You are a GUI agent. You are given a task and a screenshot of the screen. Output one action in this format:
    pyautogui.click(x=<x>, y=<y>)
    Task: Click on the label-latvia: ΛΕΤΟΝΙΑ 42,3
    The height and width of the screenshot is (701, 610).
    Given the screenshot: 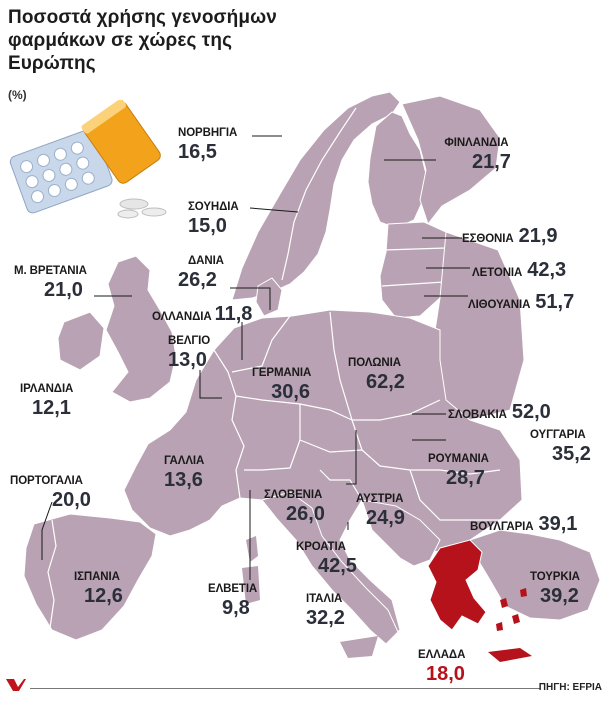 What is the action you would take?
    pyautogui.click(x=519, y=270)
    